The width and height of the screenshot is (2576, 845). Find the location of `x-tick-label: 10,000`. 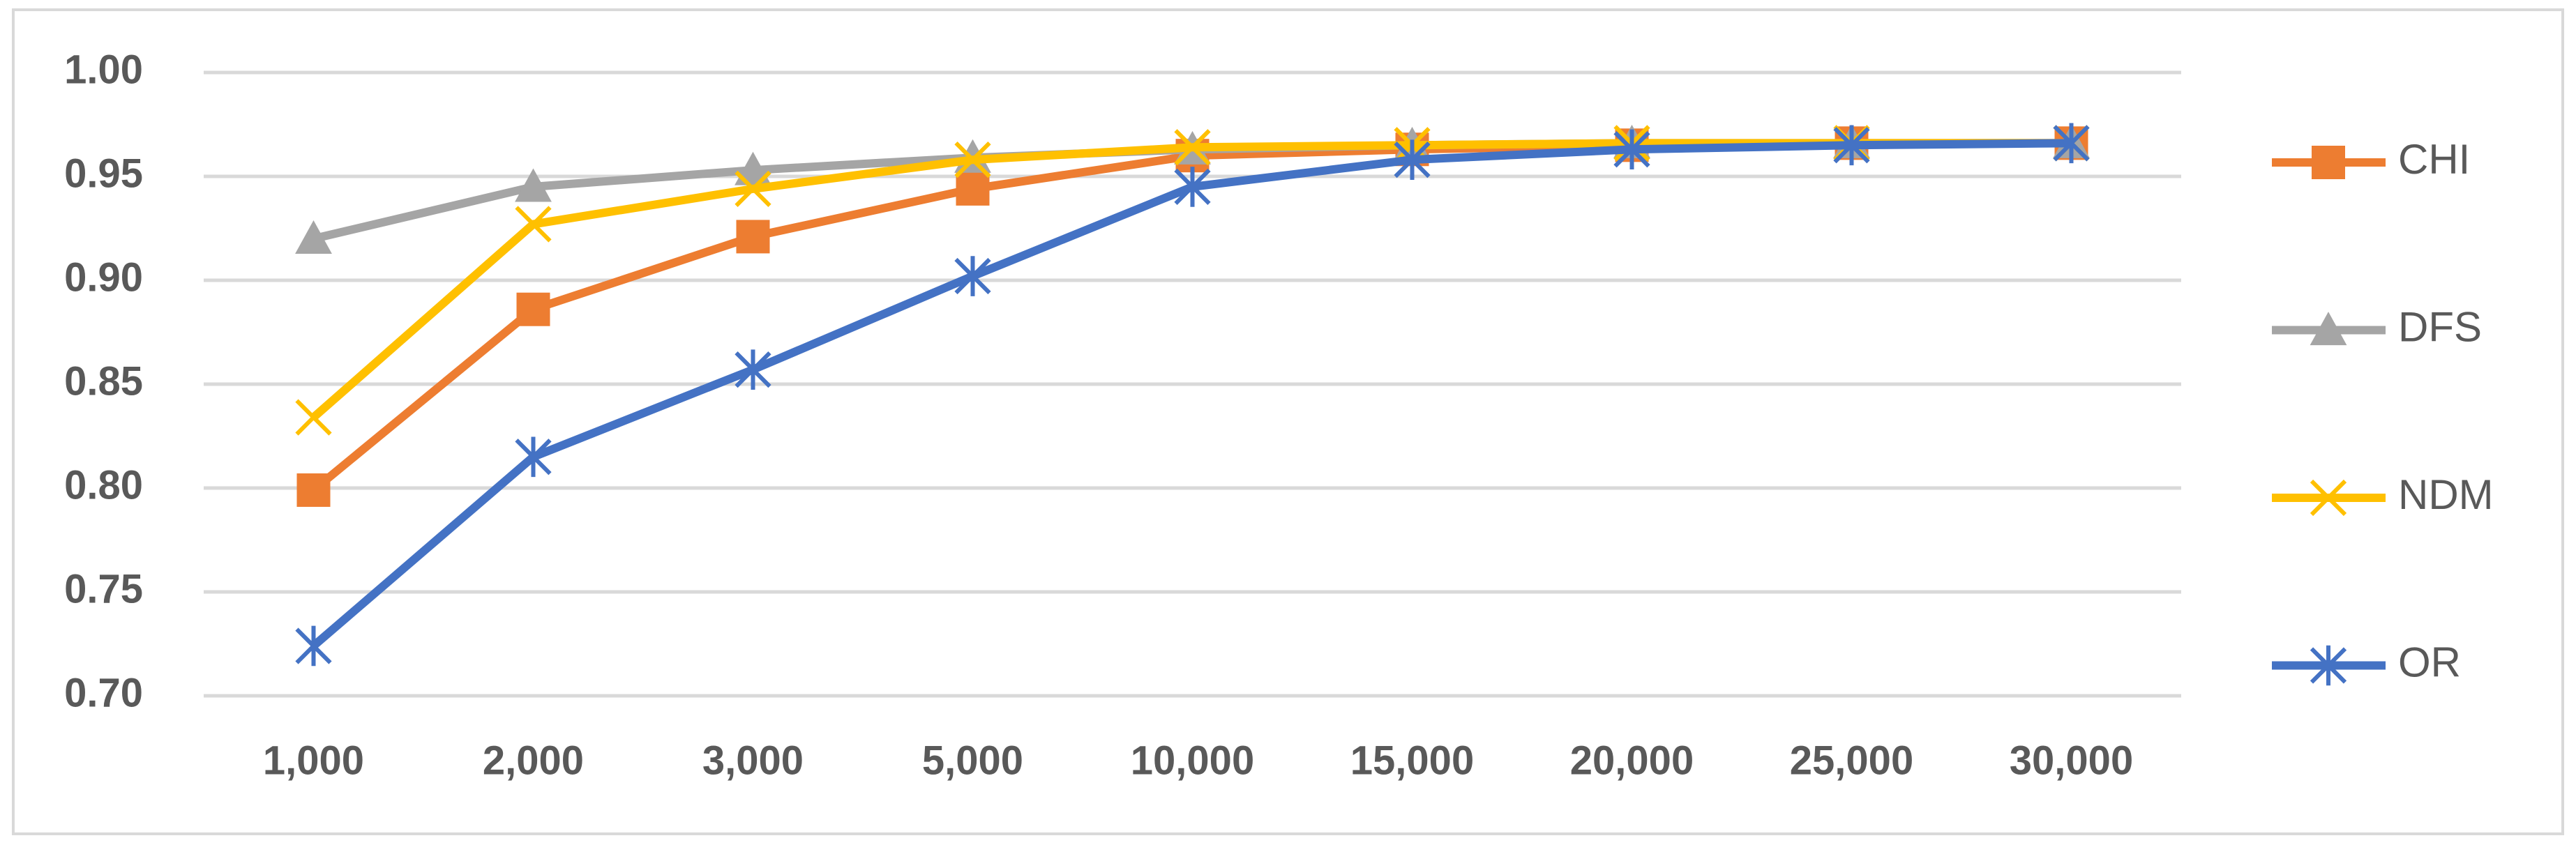

x-tick-label: 10,000 is located at coordinates (1192, 760).